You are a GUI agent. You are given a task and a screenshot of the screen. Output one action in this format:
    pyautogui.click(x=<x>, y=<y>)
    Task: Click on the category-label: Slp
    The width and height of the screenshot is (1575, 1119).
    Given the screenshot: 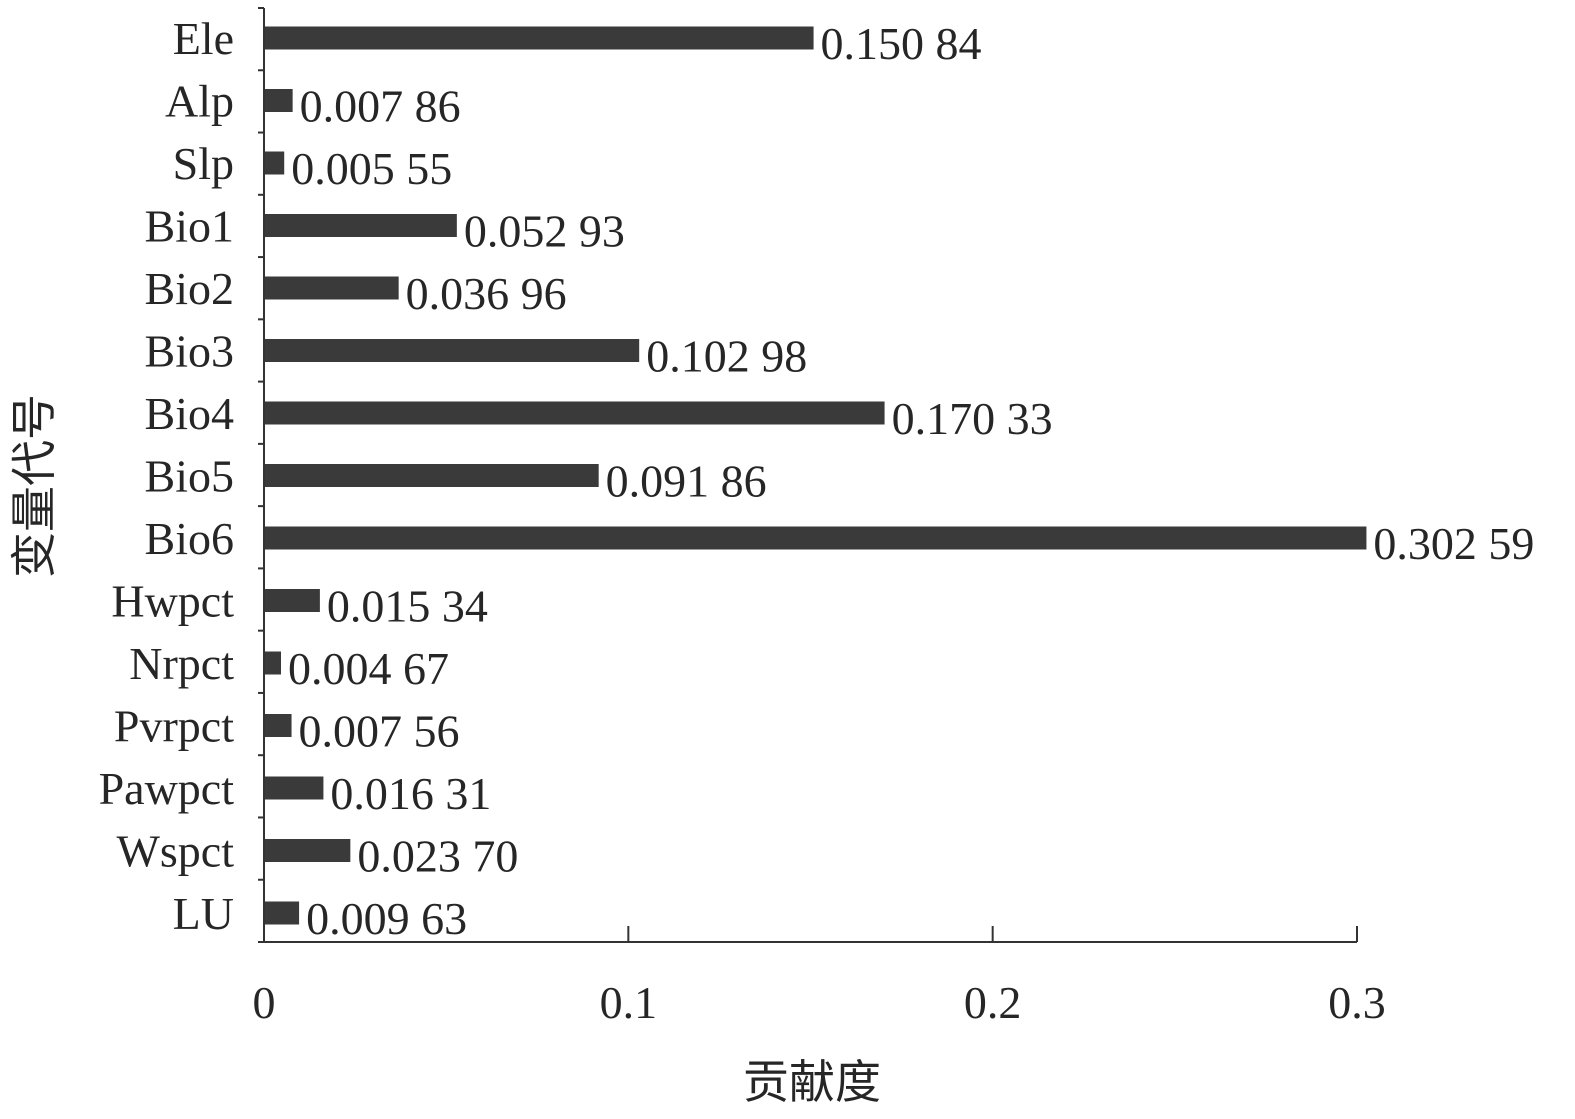 What is the action you would take?
    pyautogui.click(x=203, y=163)
    